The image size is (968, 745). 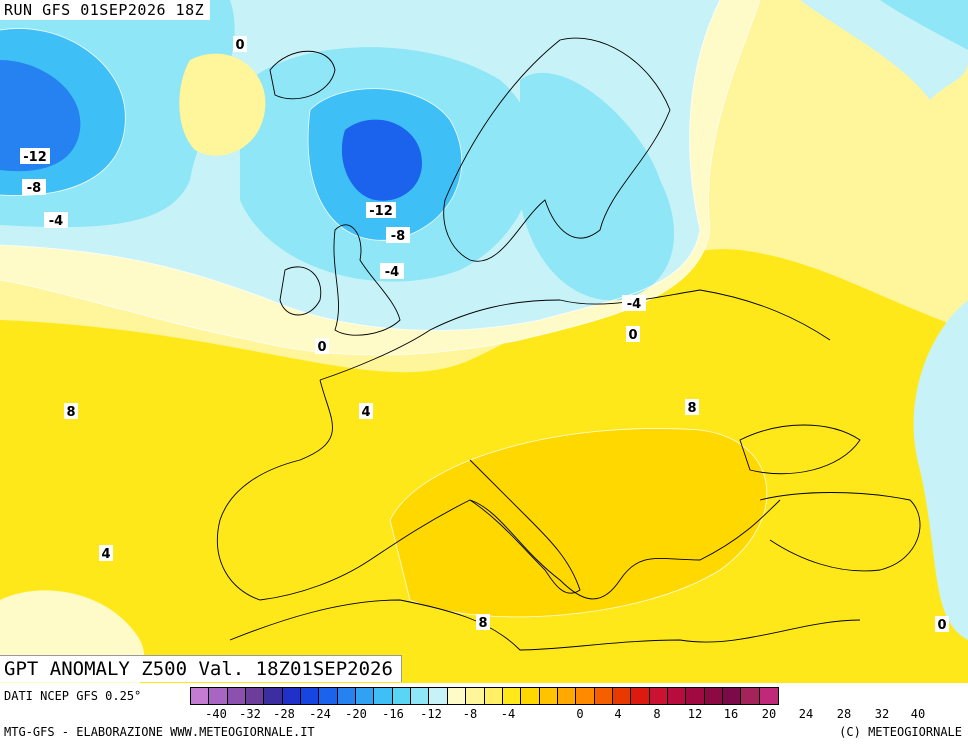 I want to click on anomaly-mediterranean-high, so click(x=578, y=522).